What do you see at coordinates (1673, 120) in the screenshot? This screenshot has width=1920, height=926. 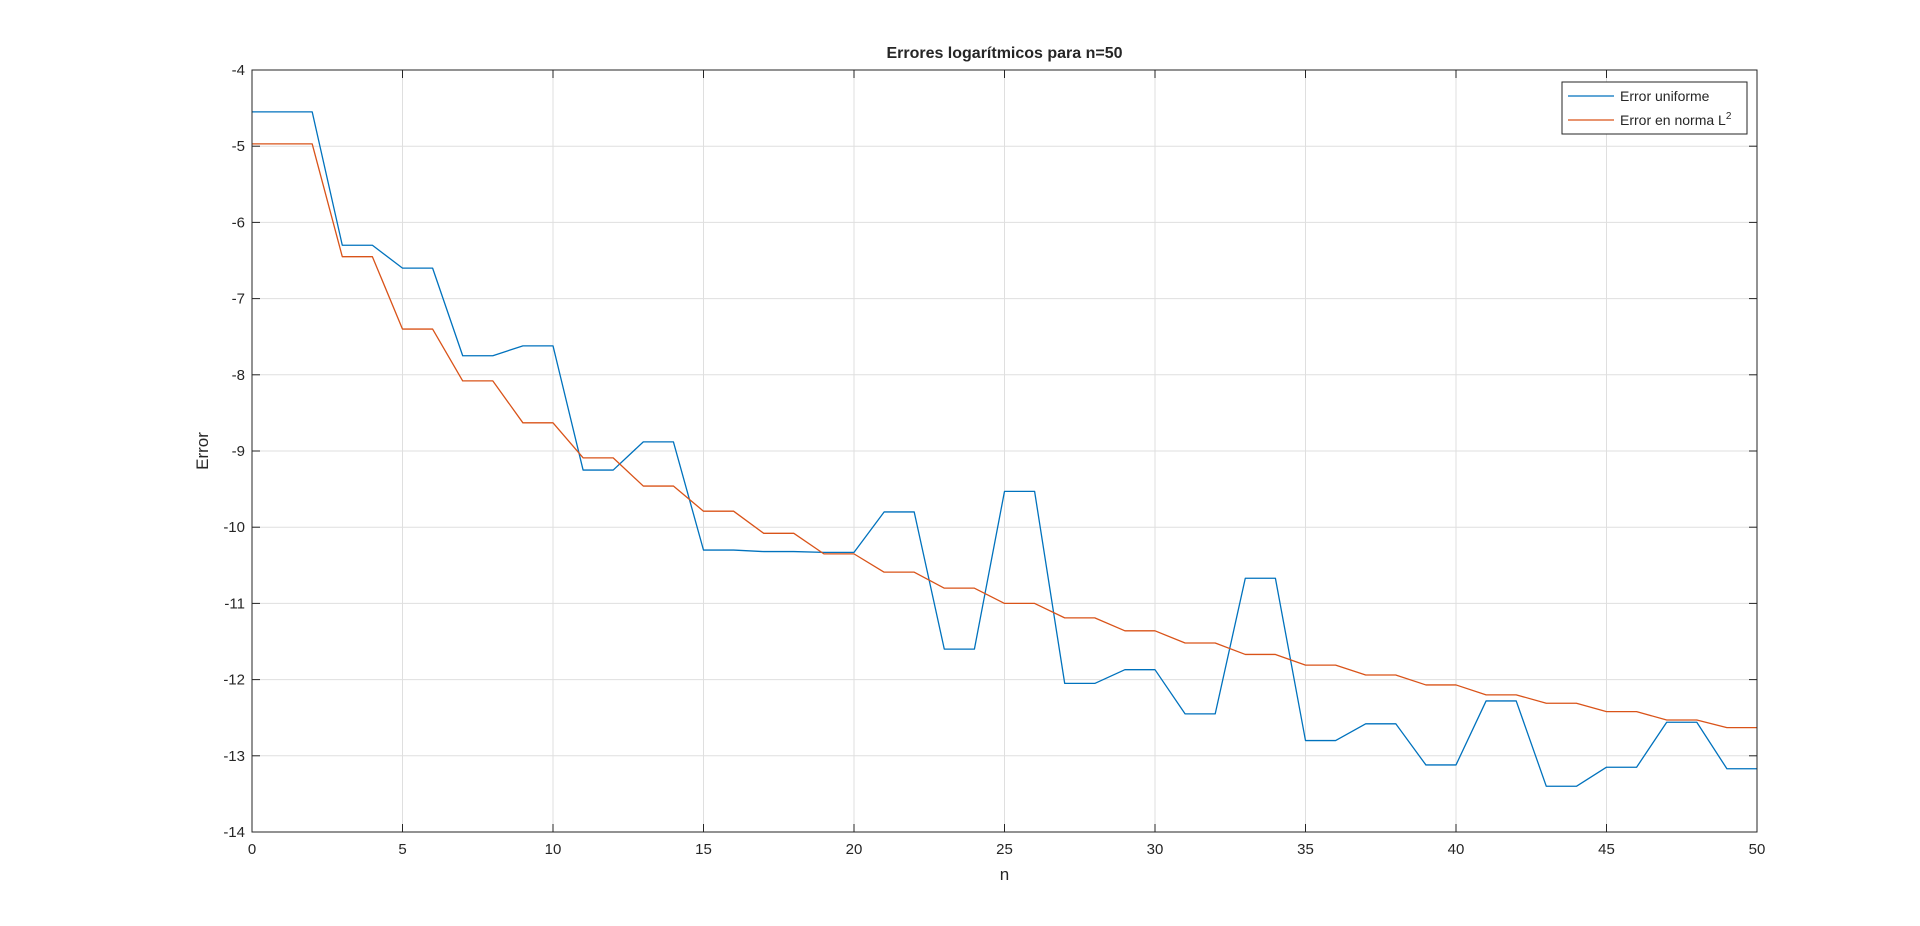 I see `legend-label-l2-base: Error en norma L` at bounding box center [1673, 120].